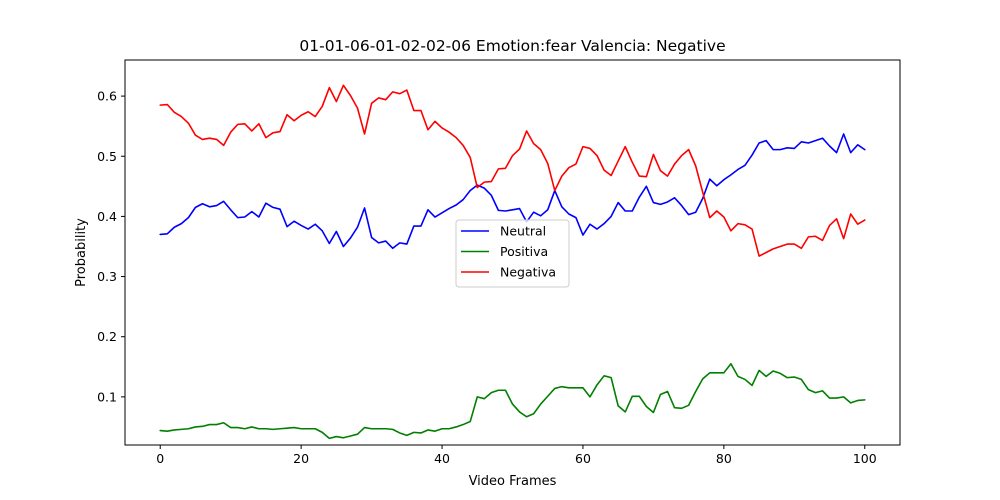 The image size is (1000, 500). I want to click on y-axis-label: Probability, so click(81, 252).